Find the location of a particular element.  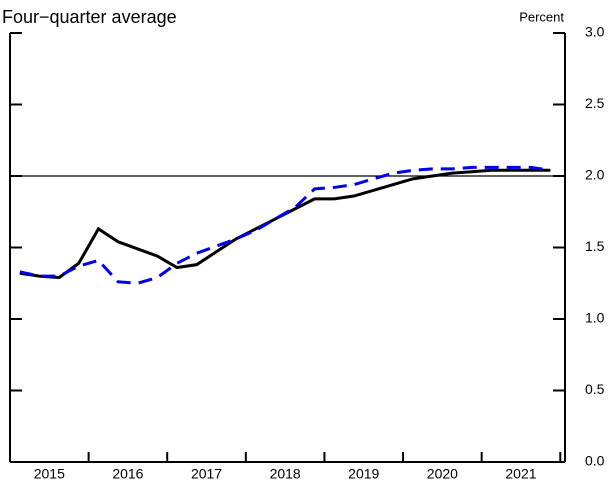

y-tick-label: 0.0 is located at coordinates (595, 461).